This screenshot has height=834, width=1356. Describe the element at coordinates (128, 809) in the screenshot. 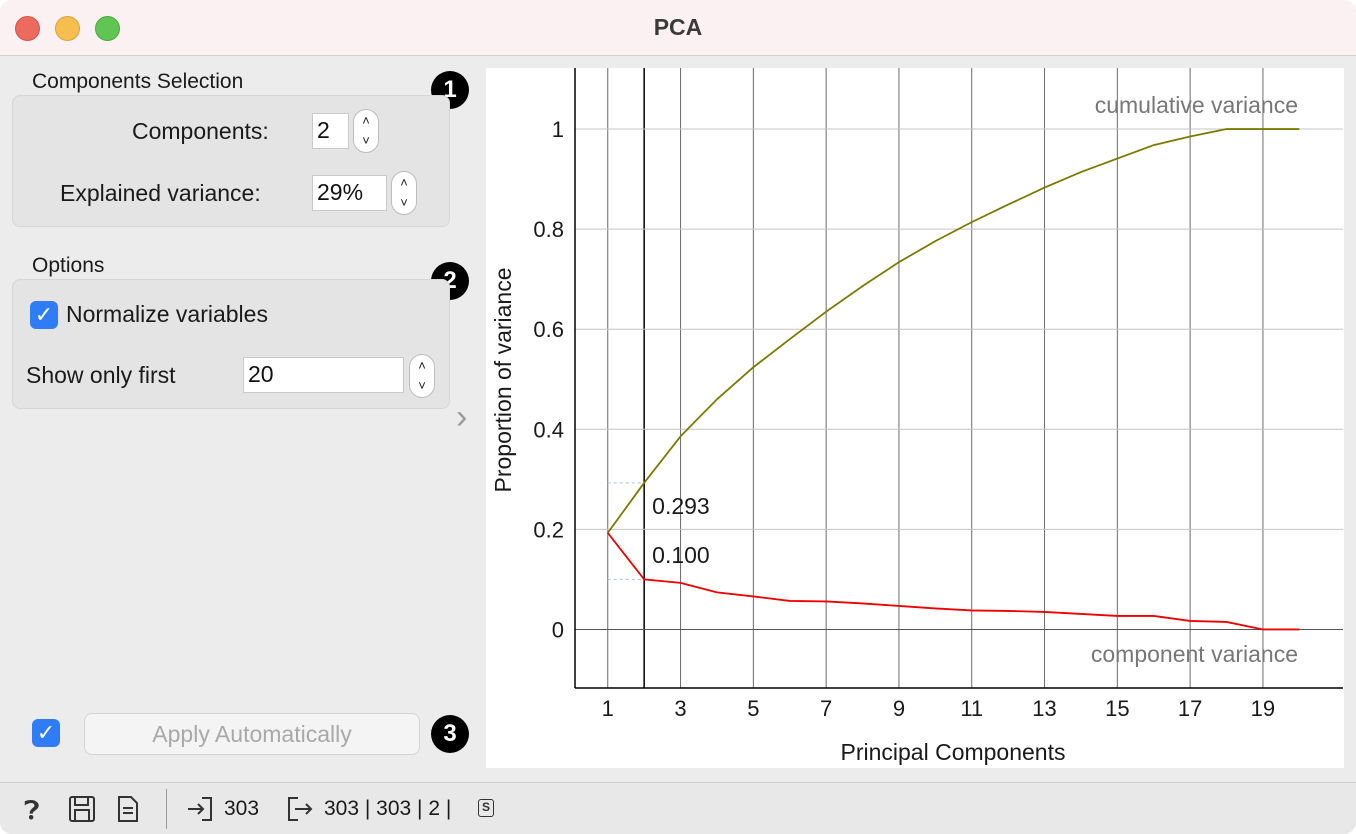

I see `document-icon` at that location.